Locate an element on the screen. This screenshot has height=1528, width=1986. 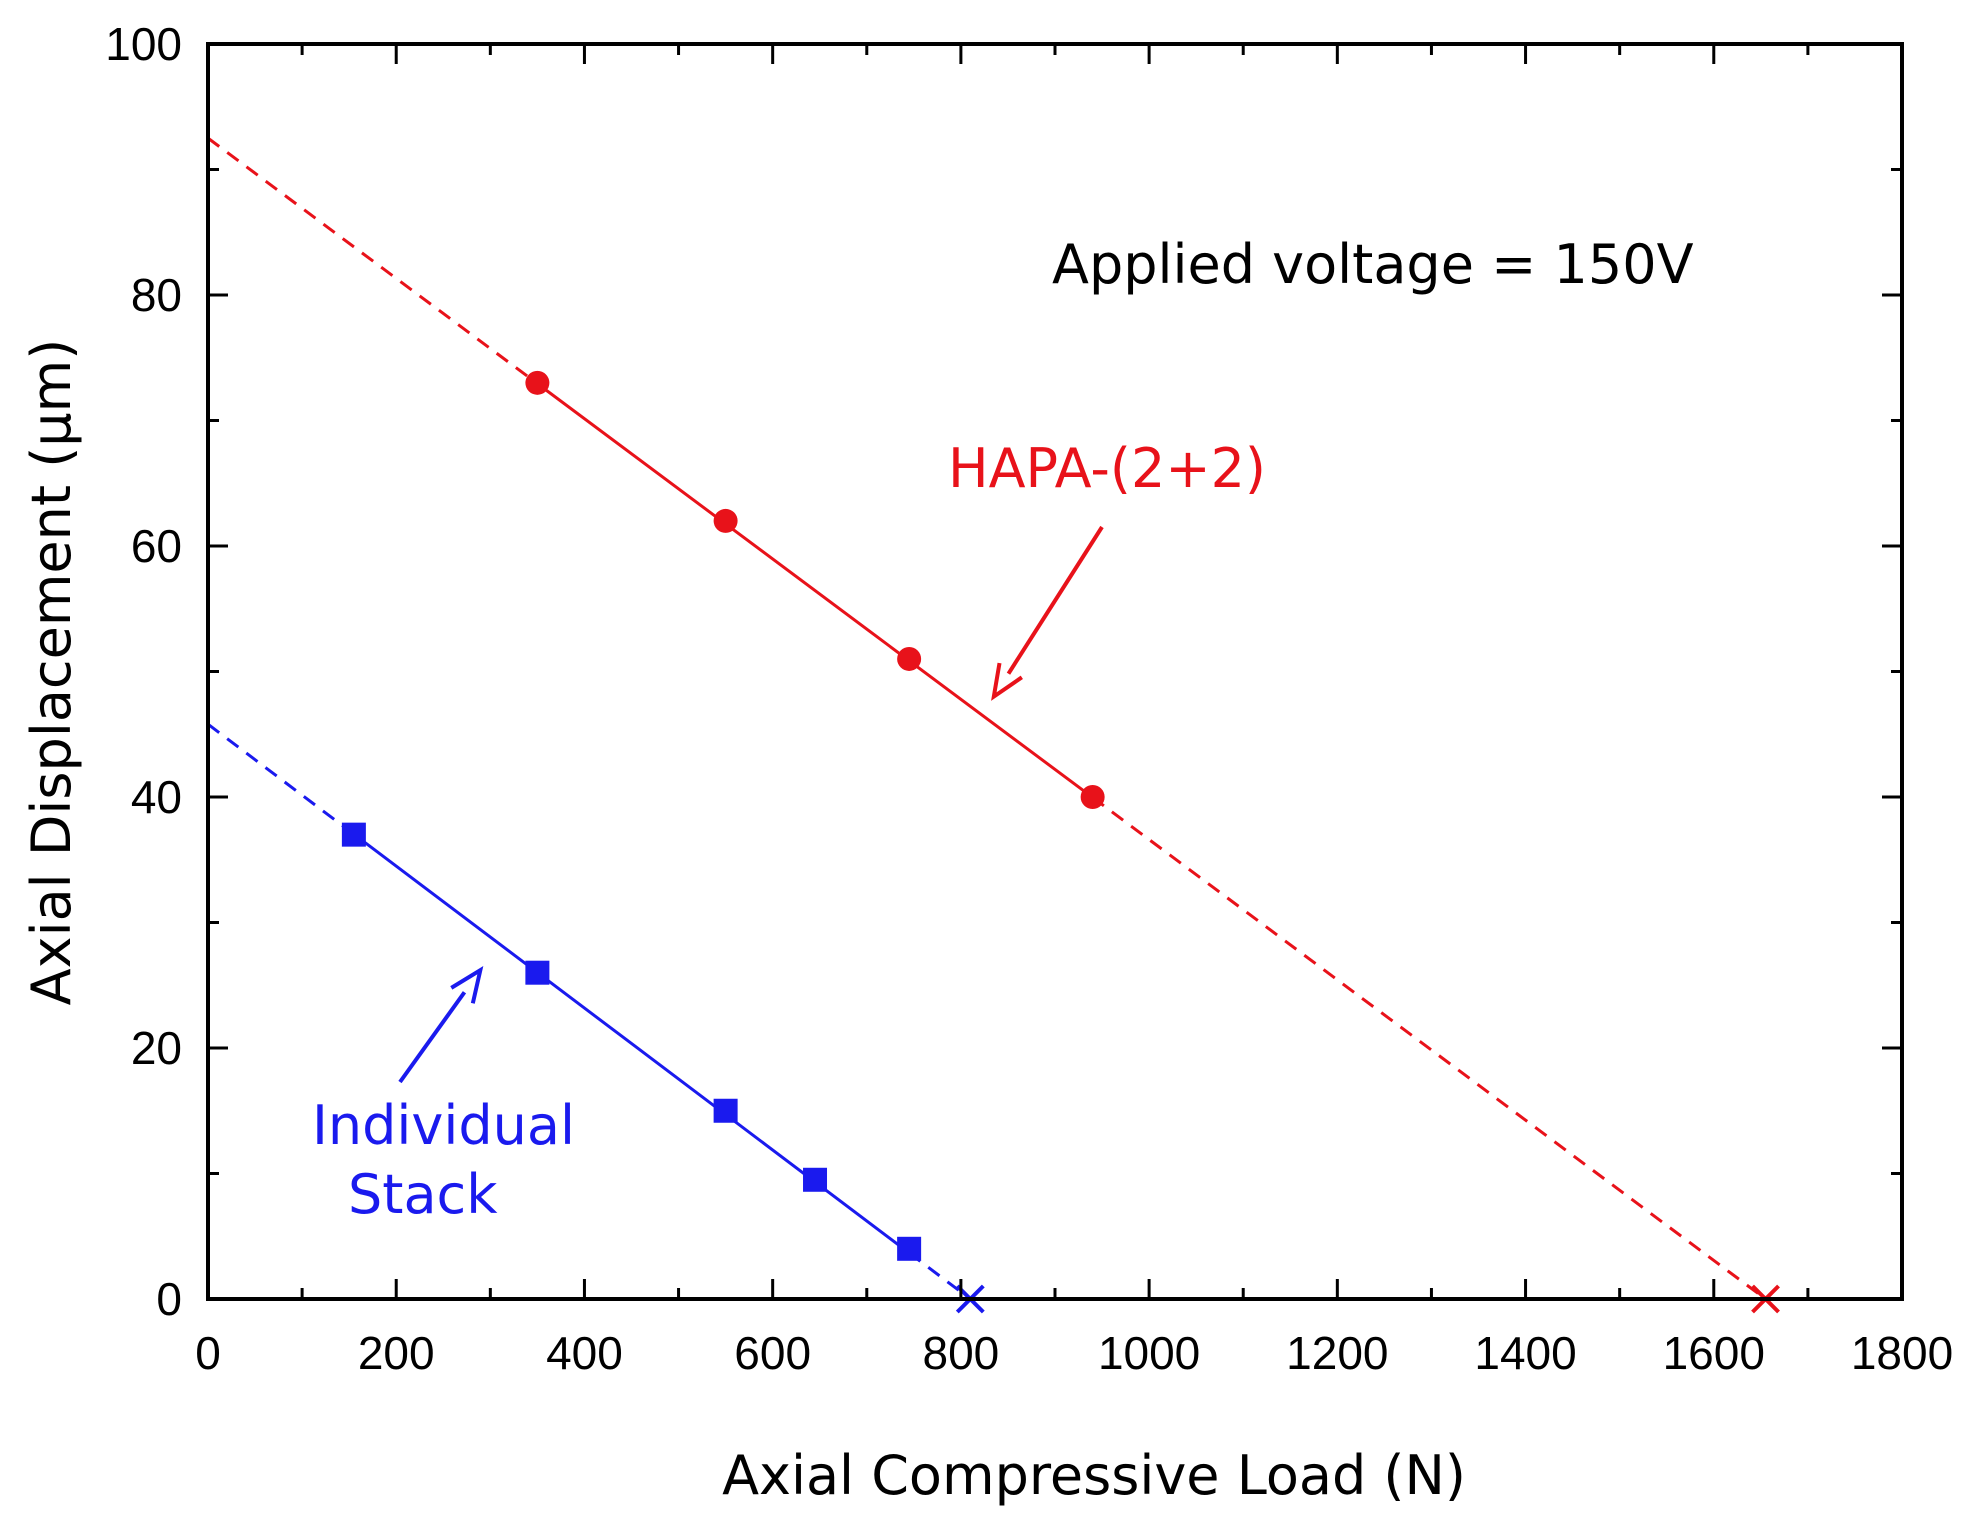
x-tick-label: 200 is located at coordinates (396, 1353).